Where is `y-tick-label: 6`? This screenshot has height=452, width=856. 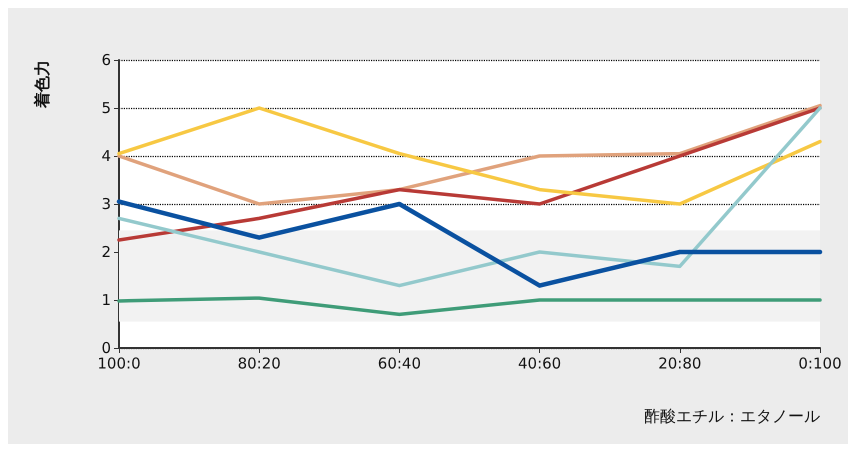 y-tick-label: 6 is located at coordinates (106, 60).